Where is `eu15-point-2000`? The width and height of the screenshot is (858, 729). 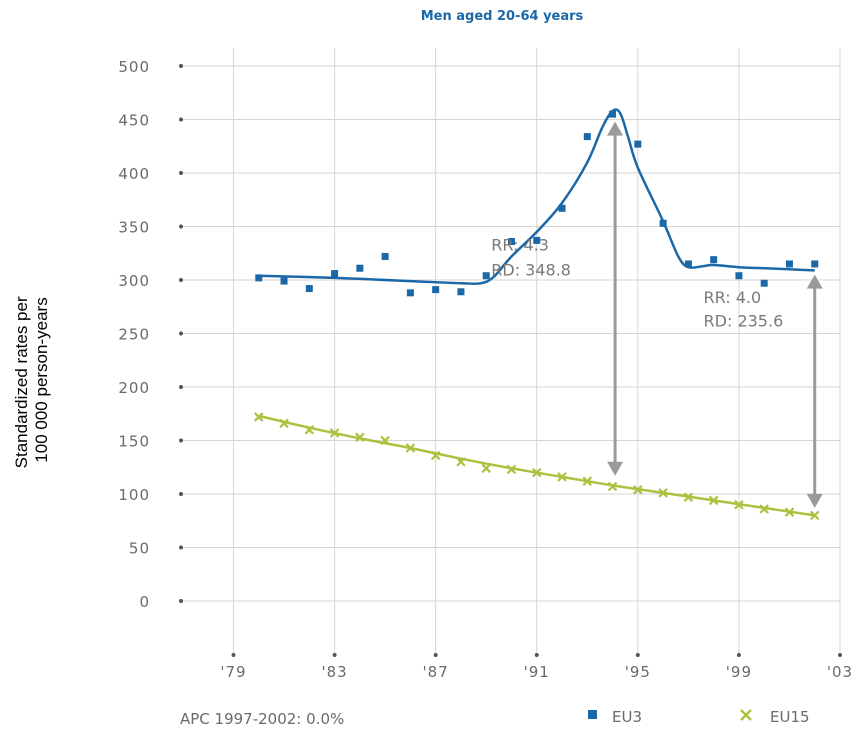
eu15-point-2000 is located at coordinates (764, 509).